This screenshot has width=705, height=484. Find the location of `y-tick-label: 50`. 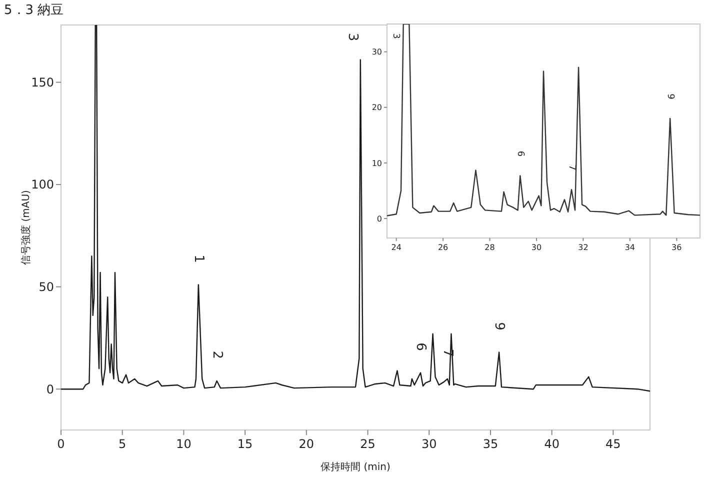

y-tick-label: 50 is located at coordinates (46, 287).